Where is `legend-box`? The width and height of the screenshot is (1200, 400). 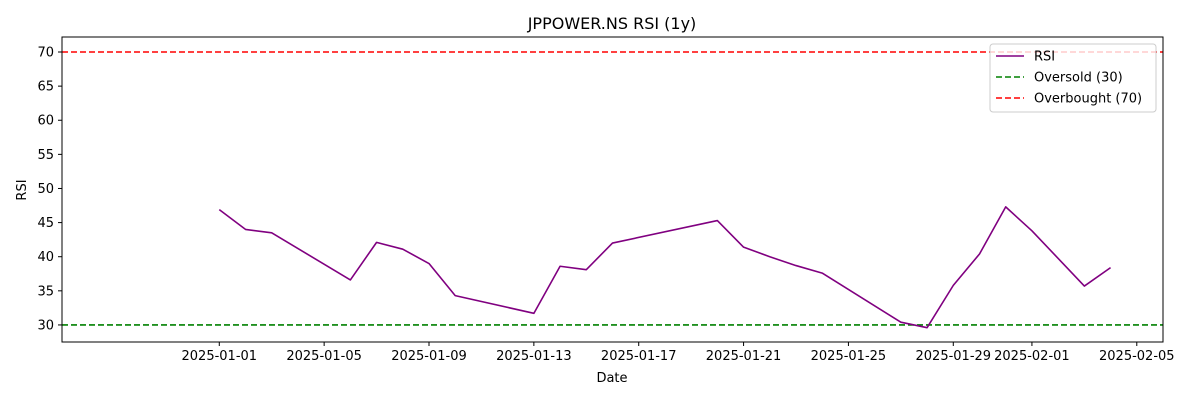
legend-box is located at coordinates (1073, 78).